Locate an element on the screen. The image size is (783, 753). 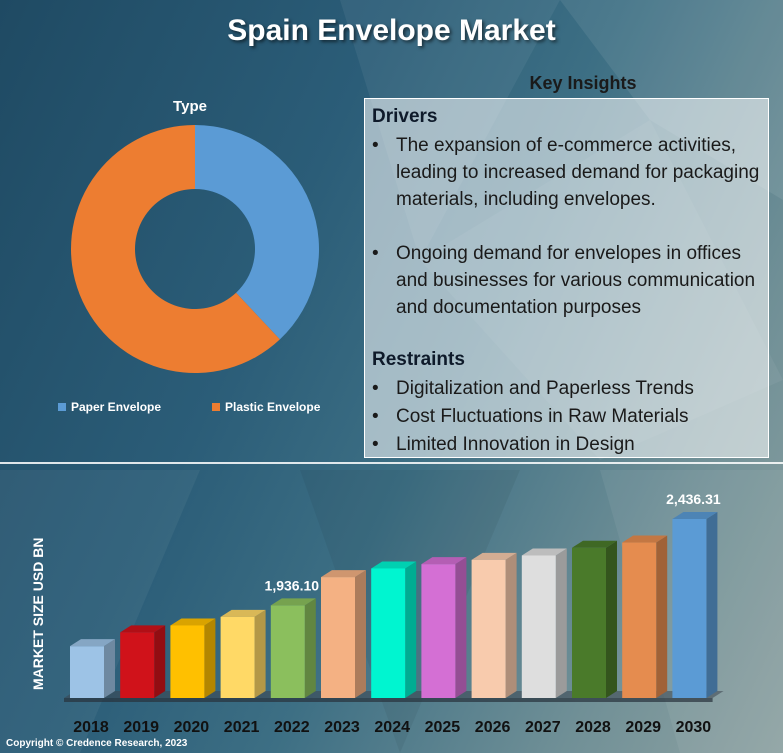
bar-2028 is located at coordinates (594, 619).